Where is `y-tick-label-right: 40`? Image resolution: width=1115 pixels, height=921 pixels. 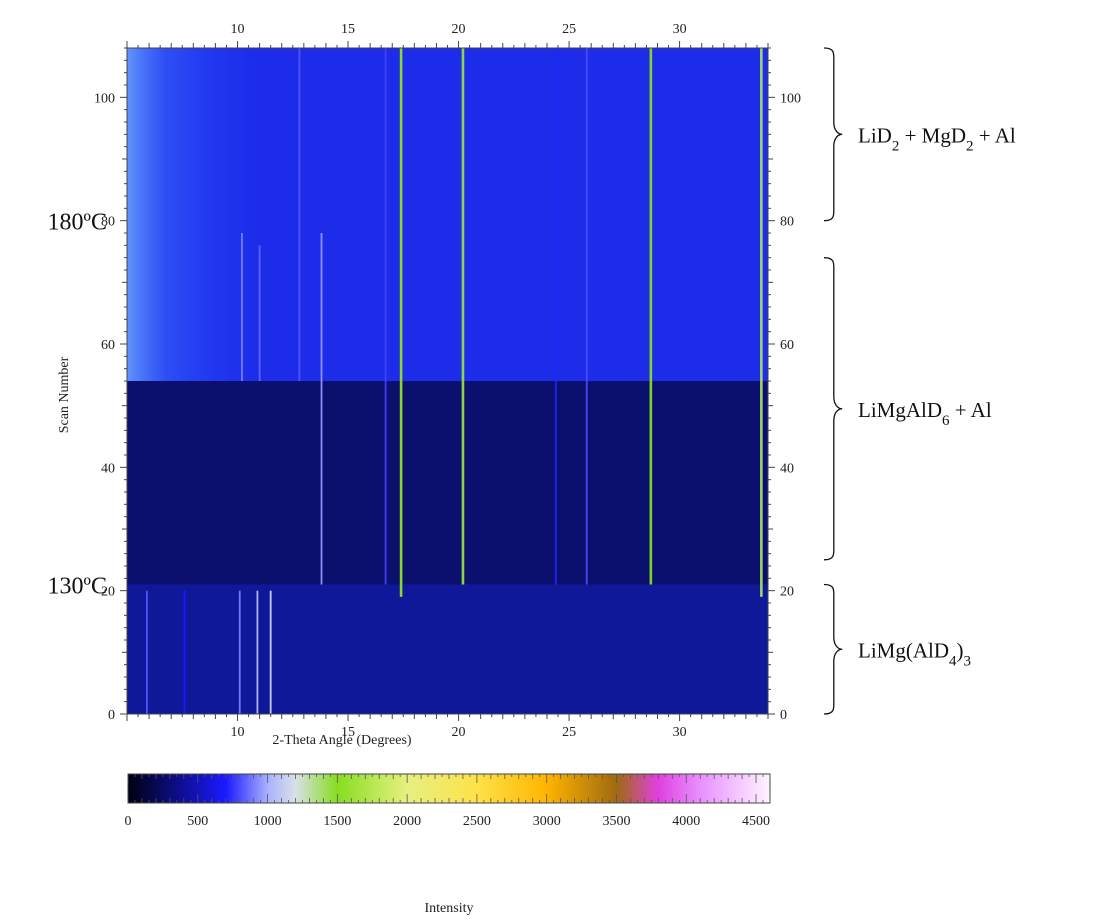
y-tick-label-right: 40 is located at coordinates (787, 468).